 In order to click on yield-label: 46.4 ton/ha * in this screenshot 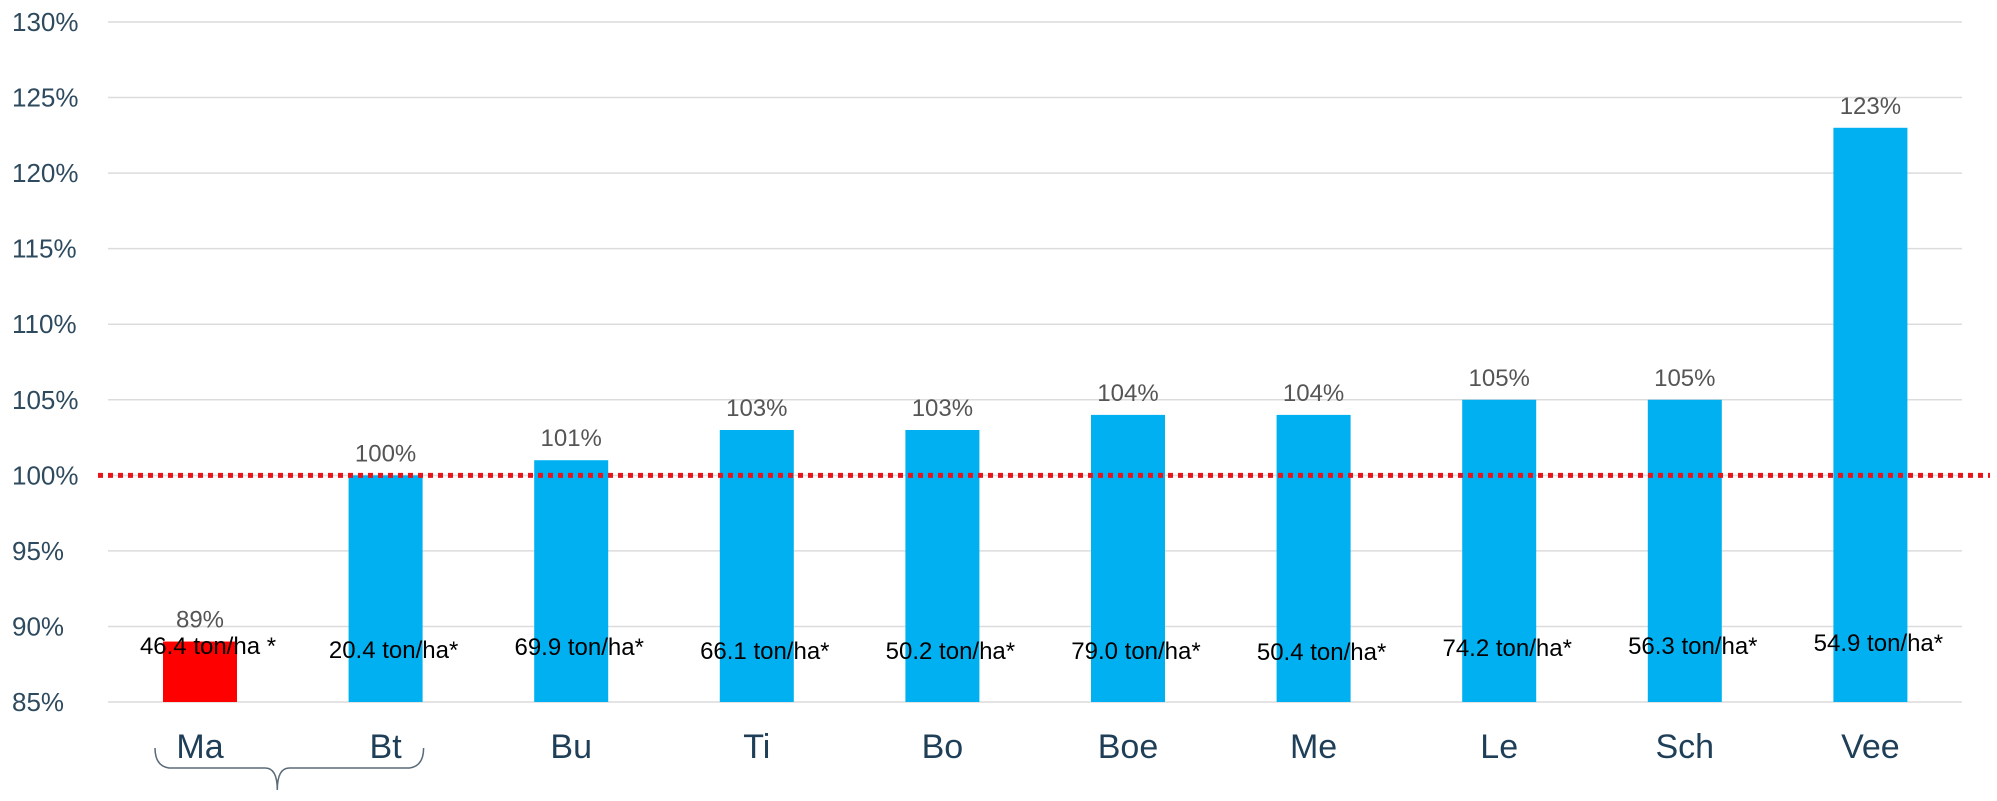, I will do `click(208, 646)`.